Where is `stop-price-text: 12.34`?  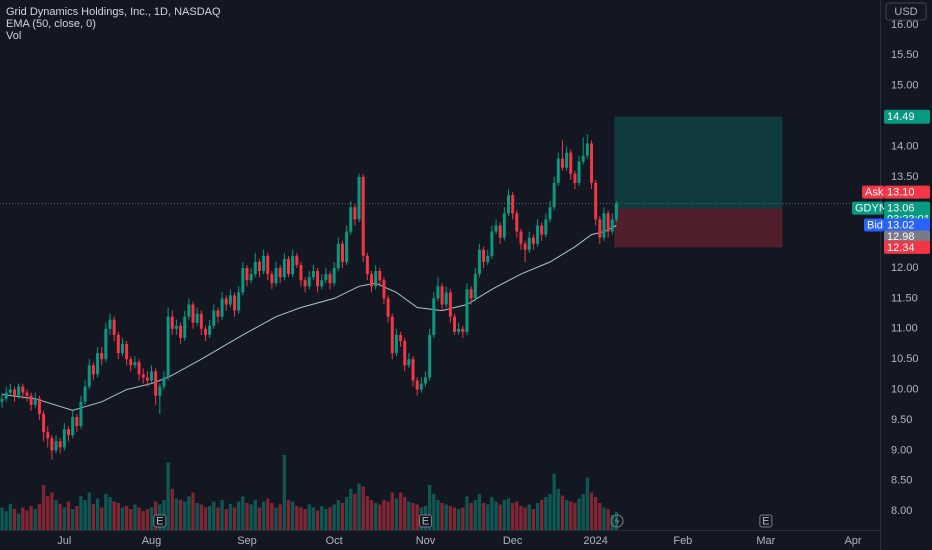 stop-price-text: 12.34 is located at coordinates (901, 248).